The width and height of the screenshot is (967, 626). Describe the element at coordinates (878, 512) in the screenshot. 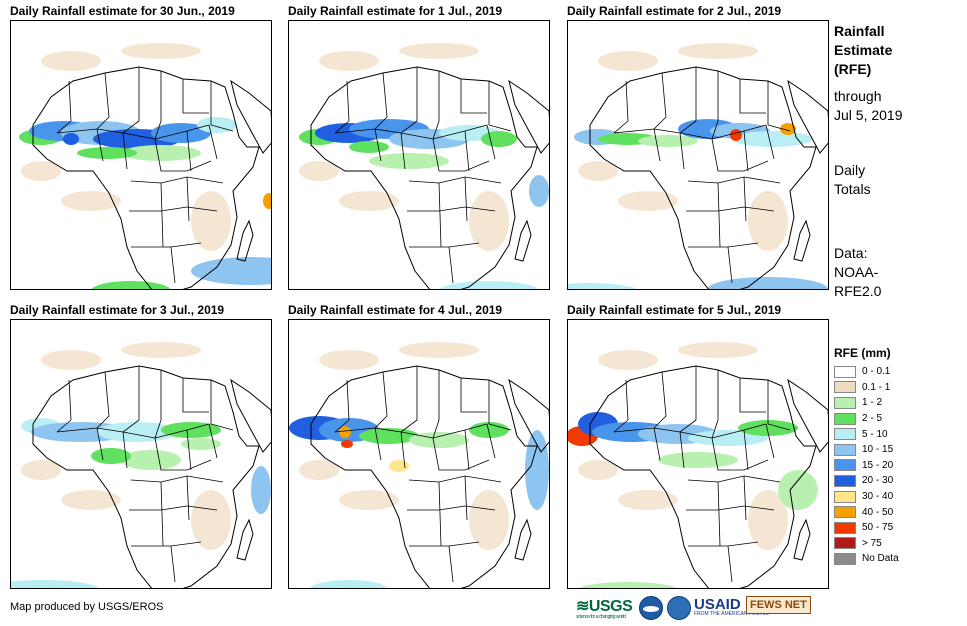

I see `legend-label: 40 - 50` at that location.